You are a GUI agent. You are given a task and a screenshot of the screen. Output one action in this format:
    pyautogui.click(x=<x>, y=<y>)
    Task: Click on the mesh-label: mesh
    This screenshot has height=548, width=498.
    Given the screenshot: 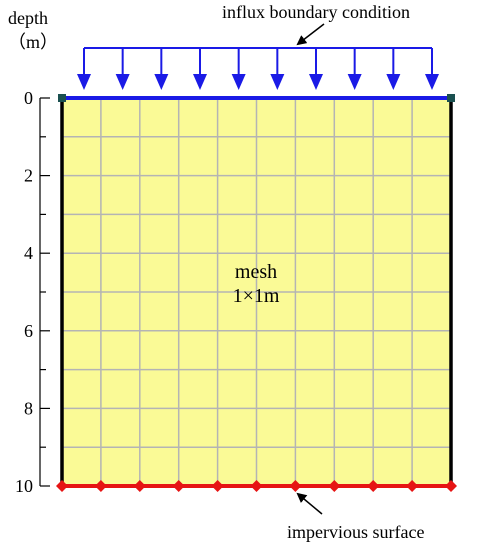 What is the action you would take?
    pyautogui.click(x=256, y=272)
    